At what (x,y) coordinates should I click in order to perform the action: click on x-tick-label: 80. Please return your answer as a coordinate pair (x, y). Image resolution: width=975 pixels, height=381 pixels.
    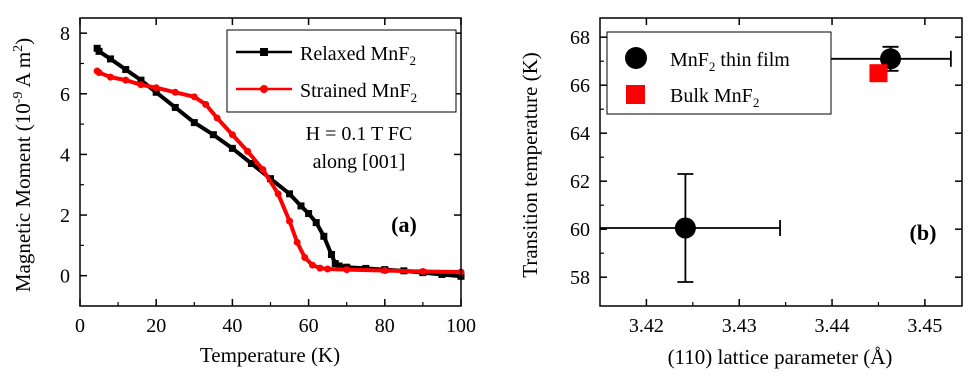
    Looking at the image, I should click on (385, 326).